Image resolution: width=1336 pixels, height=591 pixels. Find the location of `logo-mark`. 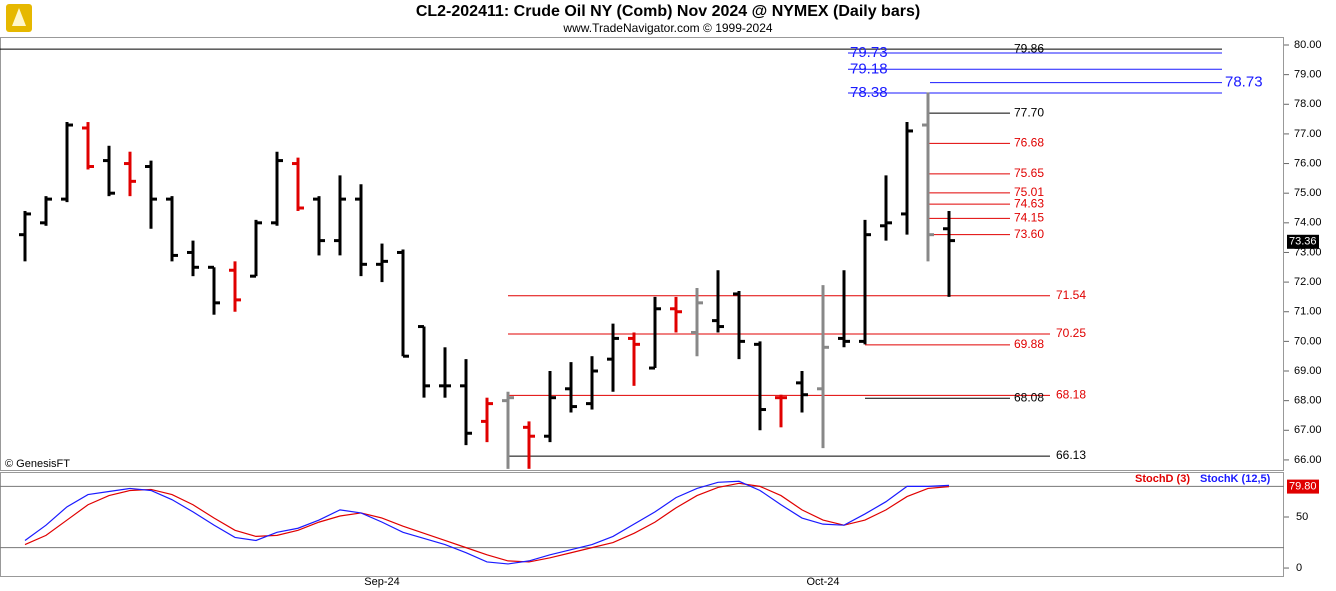

logo-mark is located at coordinates (19, 17).